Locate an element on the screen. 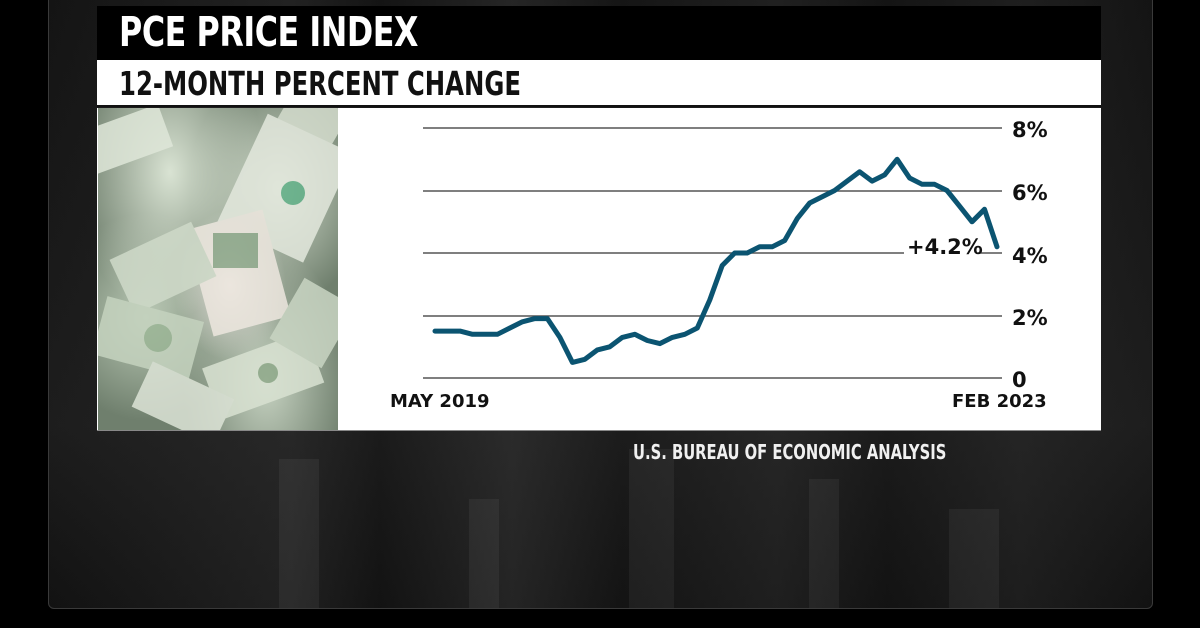 Image resolution: width=1200 pixels, height=628 pixels. y-tick-8: 8% is located at coordinates (1030, 130).